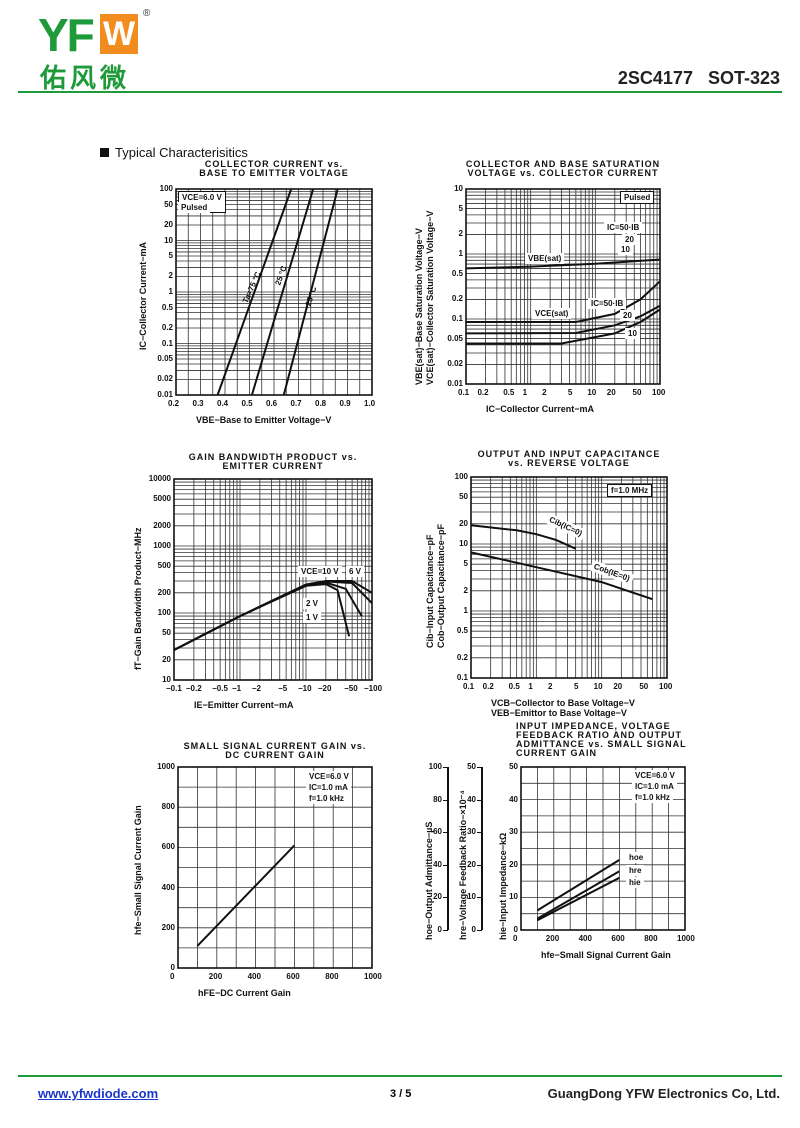 Image resolution: width=800 pixels, height=1128 pixels. I want to click on extra-y-tick-label: 80, so click(437, 799).